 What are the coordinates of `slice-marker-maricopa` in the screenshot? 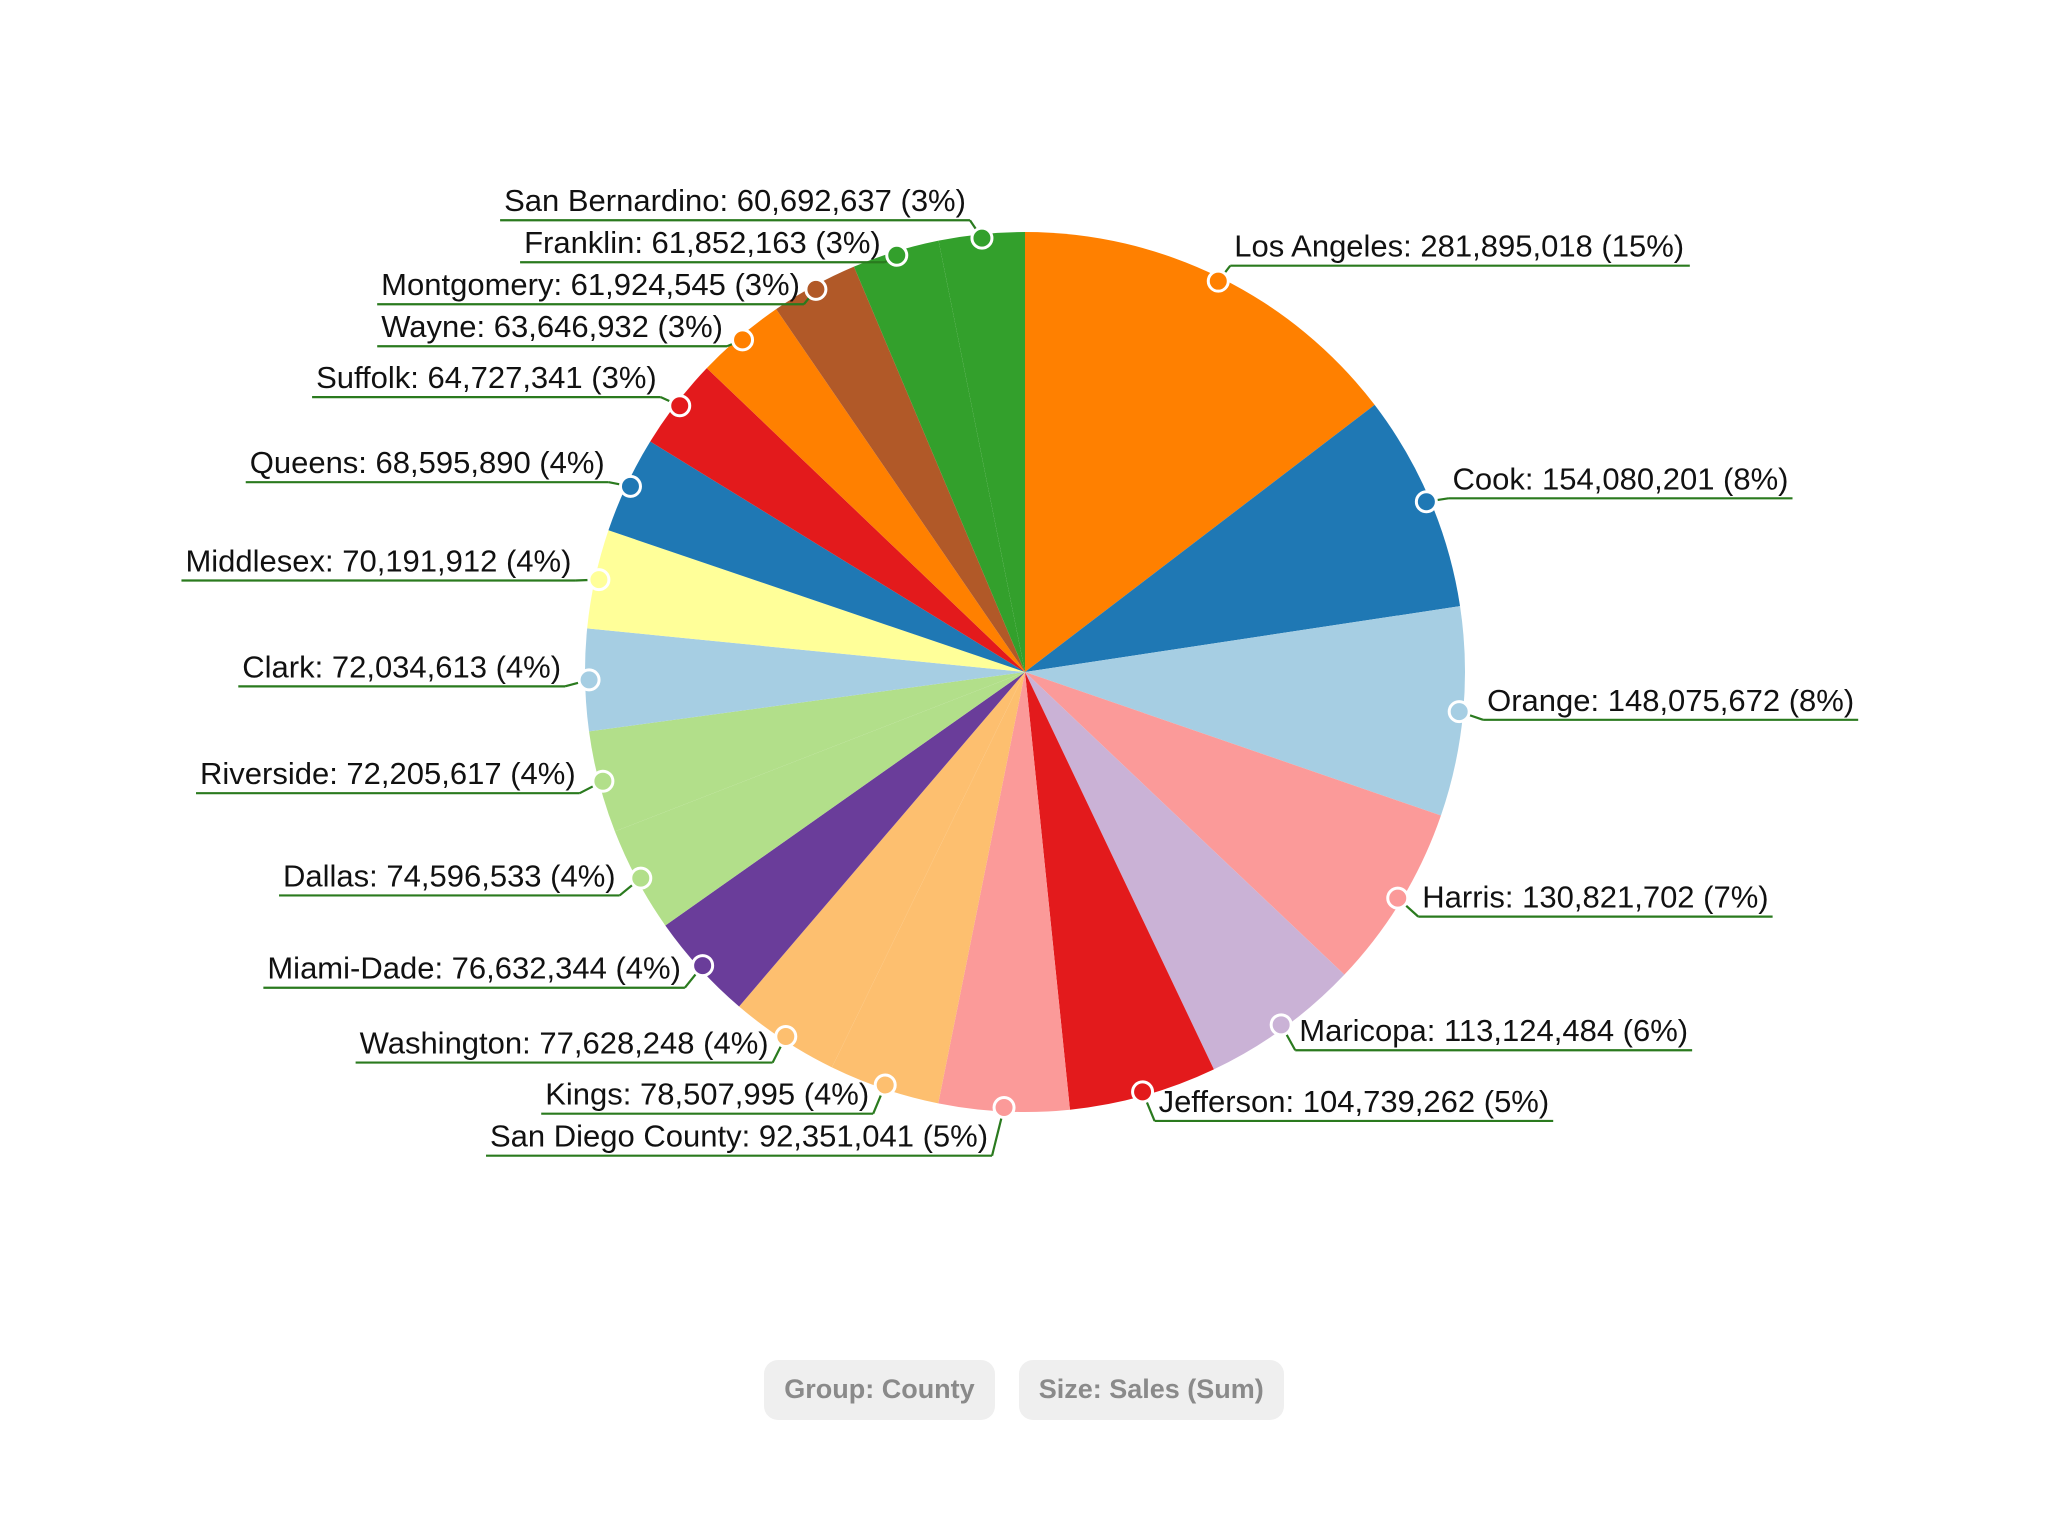 It's located at (1281, 1025).